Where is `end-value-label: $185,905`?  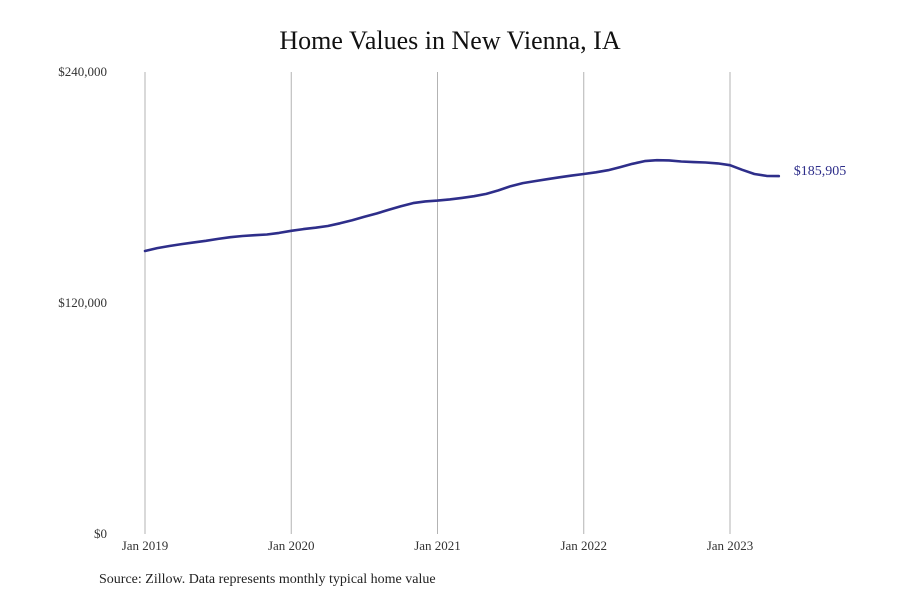 end-value-label: $185,905 is located at coordinates (820, 171).